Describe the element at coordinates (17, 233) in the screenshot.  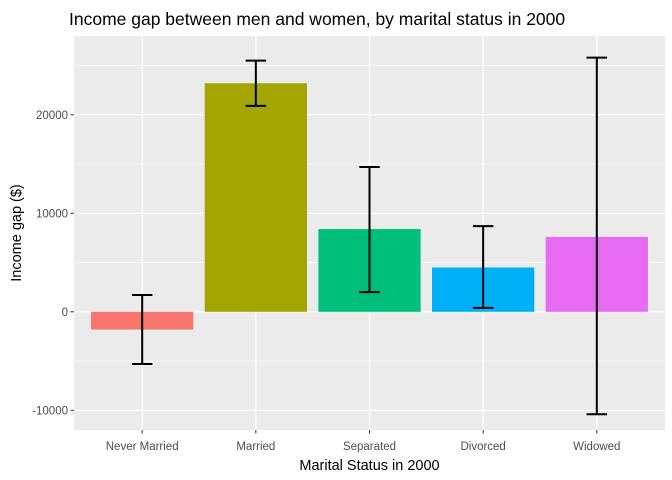
I see `y-axis-title: Income gap ($)` at that location.